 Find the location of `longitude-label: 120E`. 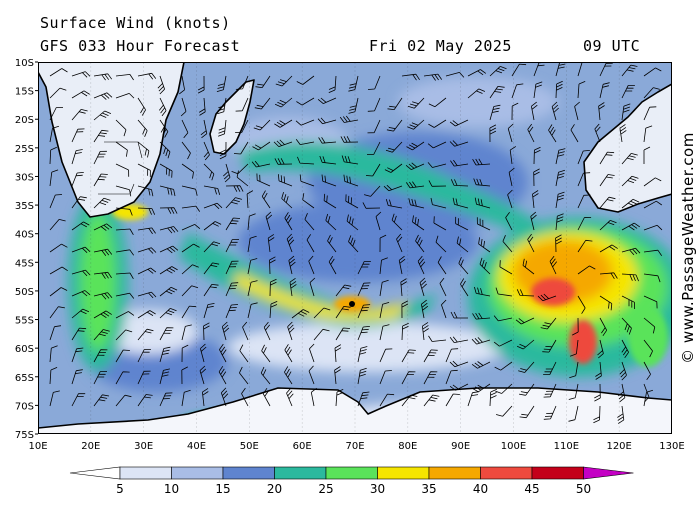

longitude-label: 120E is located at coordinates (618, 446).